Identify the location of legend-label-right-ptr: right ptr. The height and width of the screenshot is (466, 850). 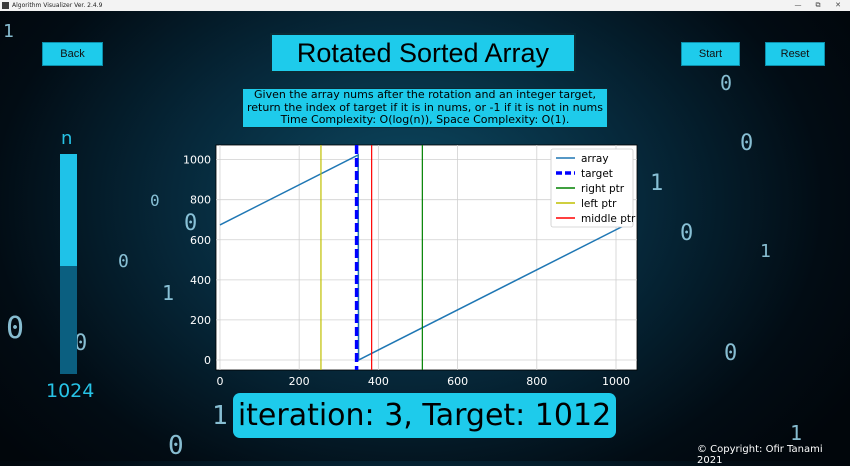
(603, 189).